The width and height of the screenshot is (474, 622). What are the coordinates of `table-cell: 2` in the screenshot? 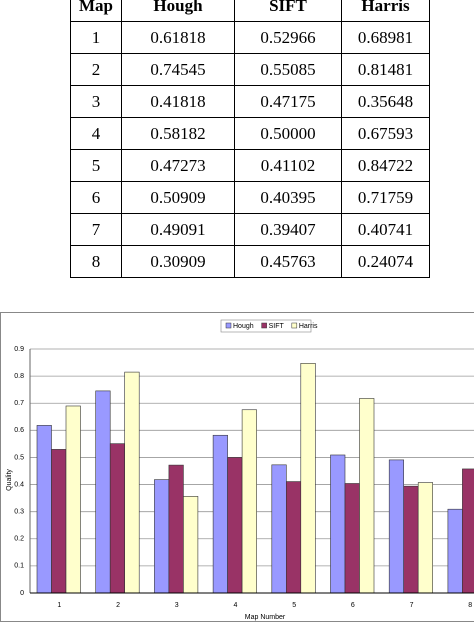 It's located at (96, 69).